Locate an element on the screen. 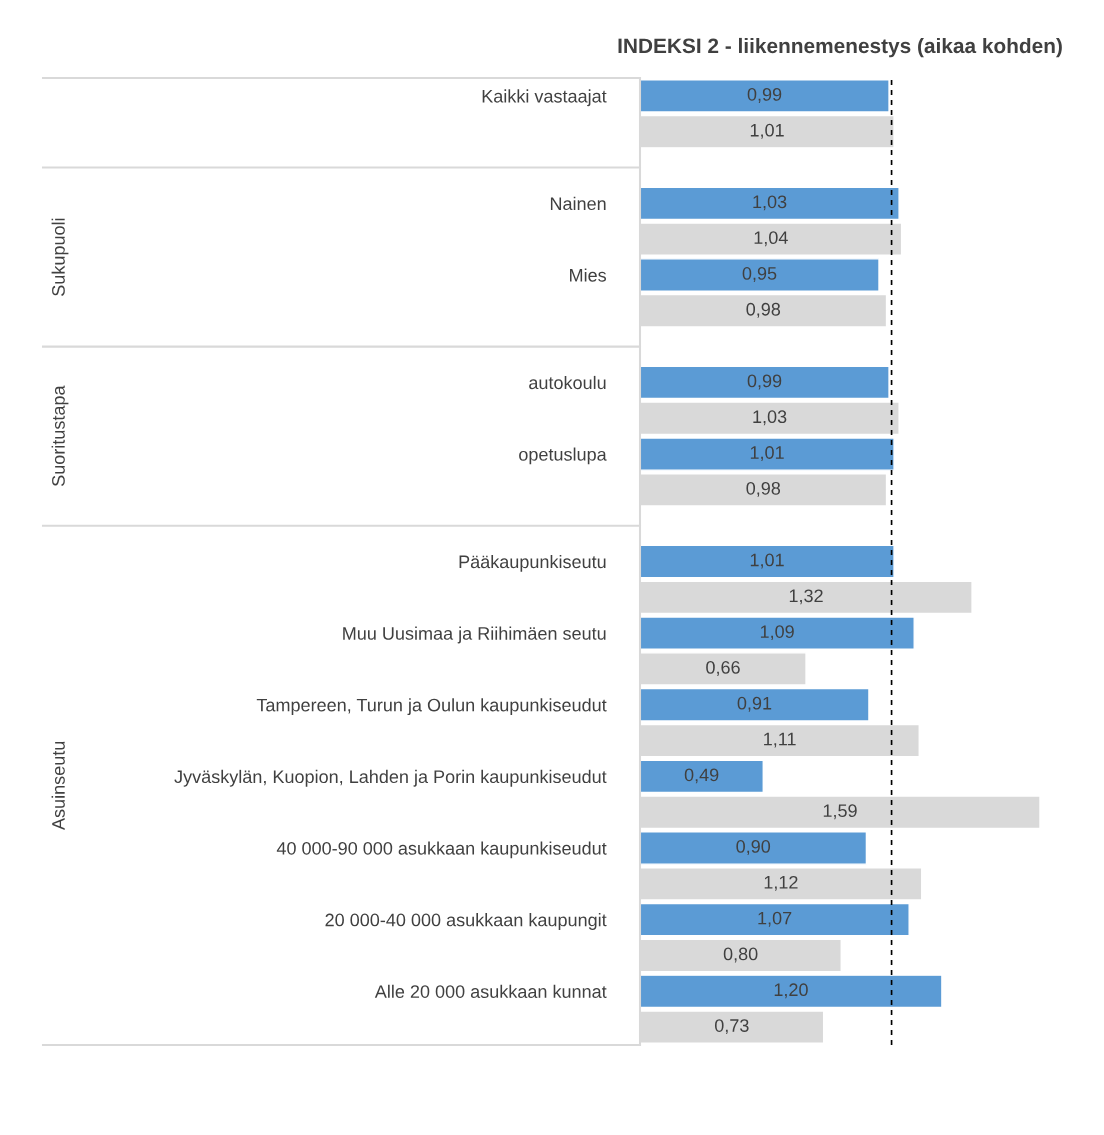  y-tick-label: opetuslupa is located at coordinates (563, 456).